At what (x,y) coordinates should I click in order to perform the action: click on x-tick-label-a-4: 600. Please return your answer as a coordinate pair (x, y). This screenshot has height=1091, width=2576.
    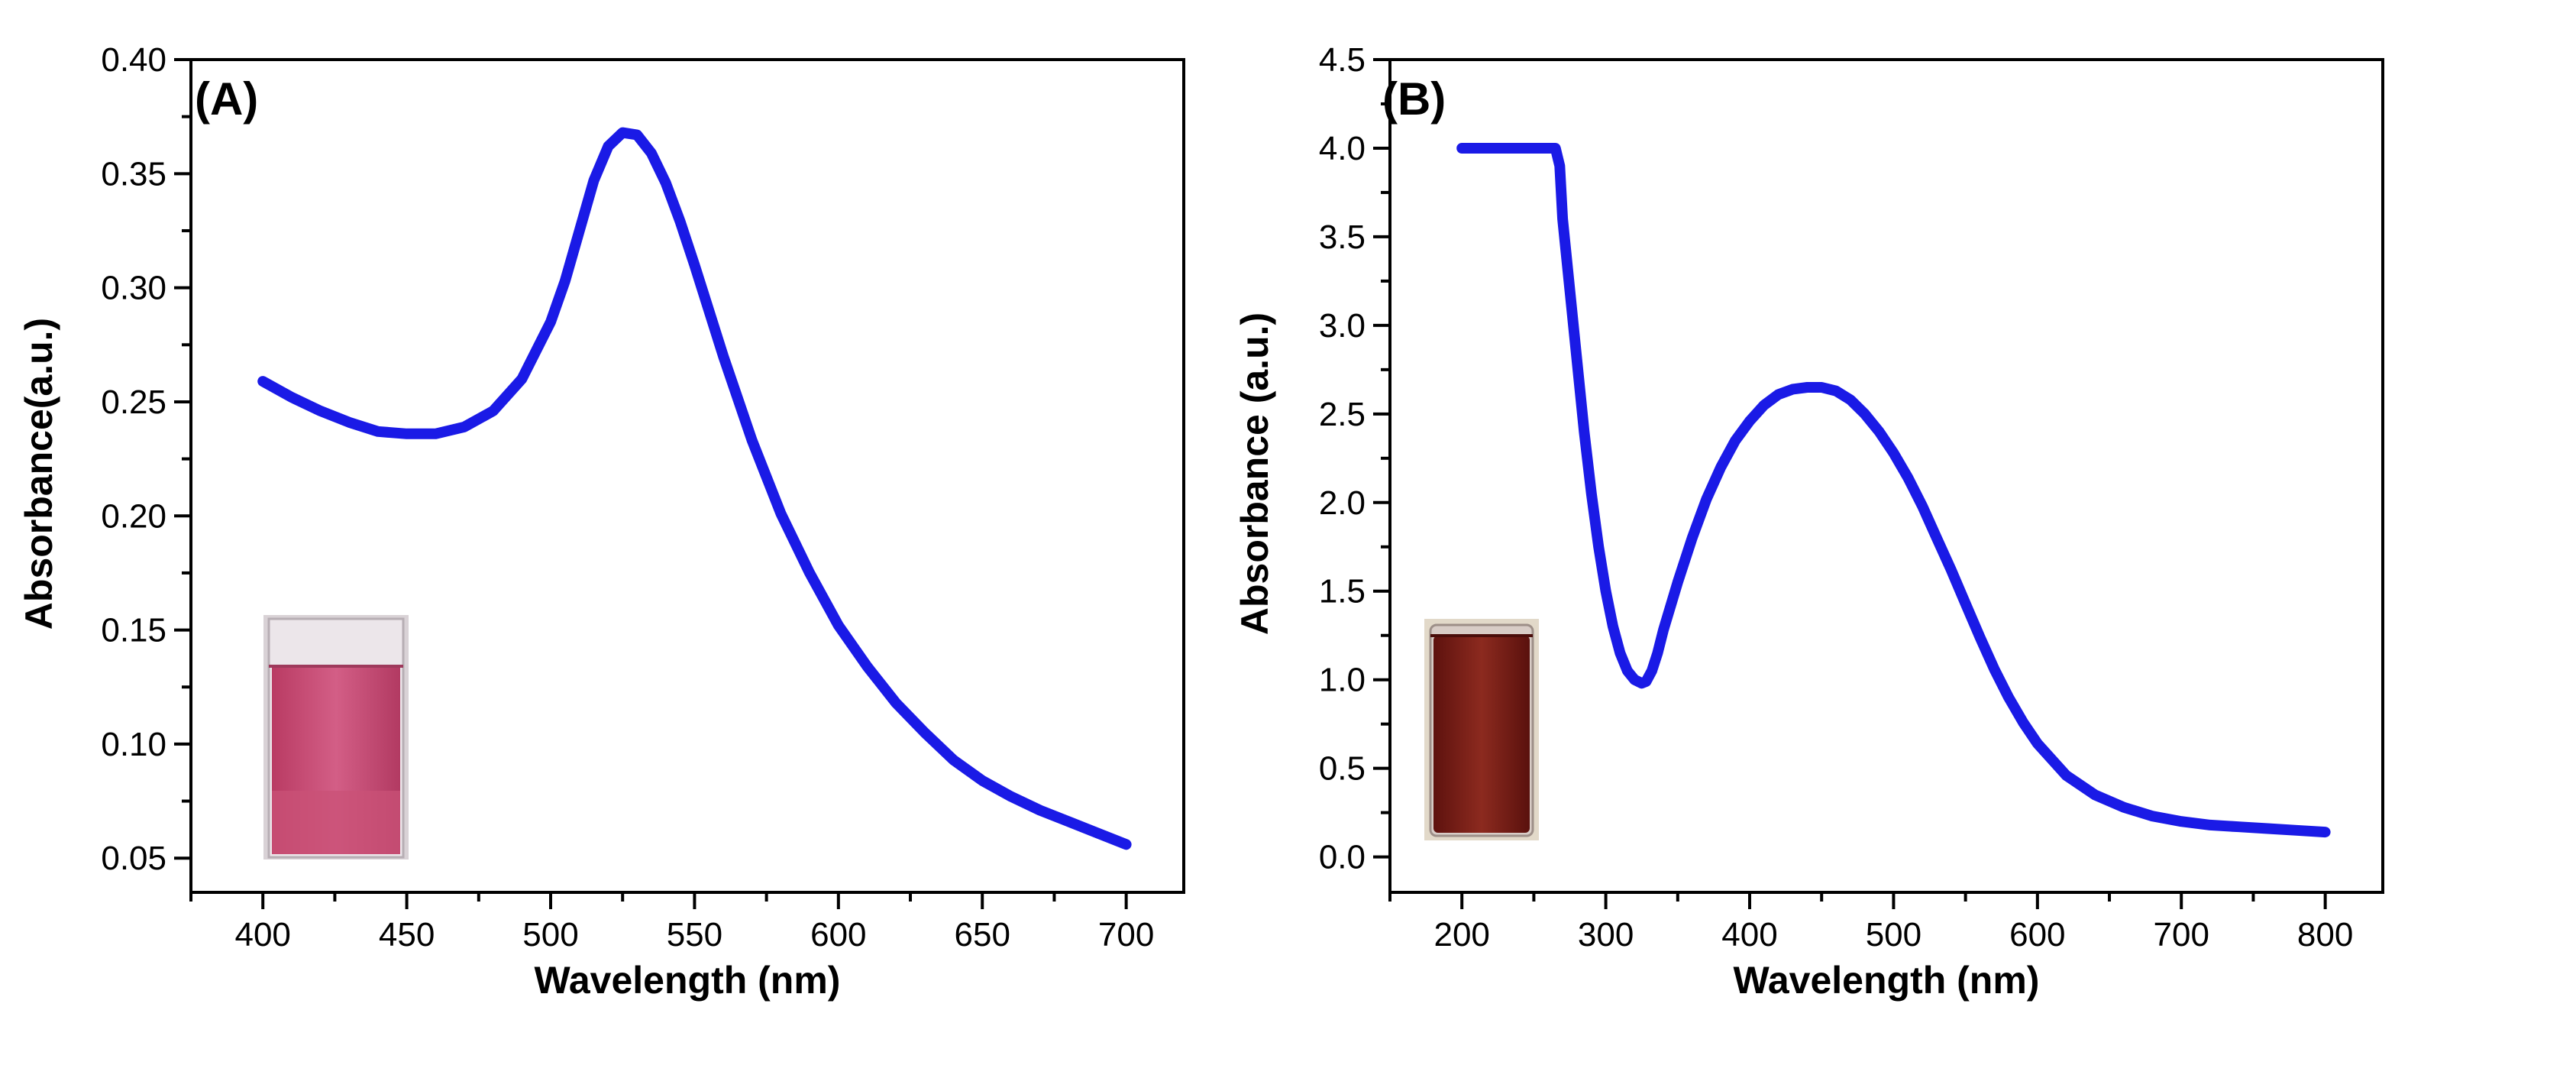
    Looking at the image, I should click on (838, 934).